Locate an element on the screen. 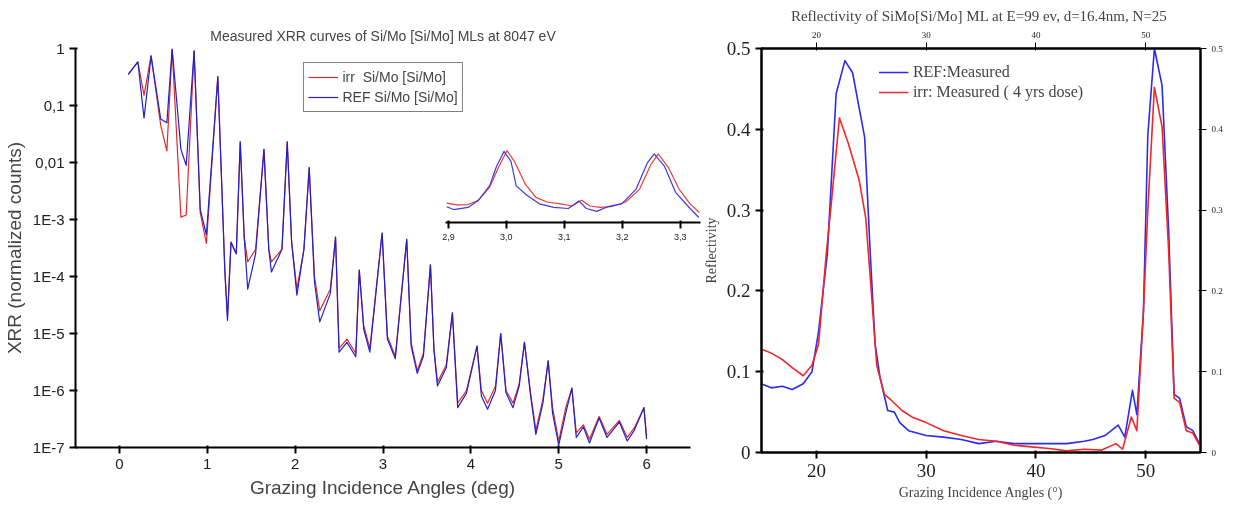 Image resolution: width=1233 pixels, height=508 pixels. y2-tick-label: 0.5 is located at coordinates (1217, 48).